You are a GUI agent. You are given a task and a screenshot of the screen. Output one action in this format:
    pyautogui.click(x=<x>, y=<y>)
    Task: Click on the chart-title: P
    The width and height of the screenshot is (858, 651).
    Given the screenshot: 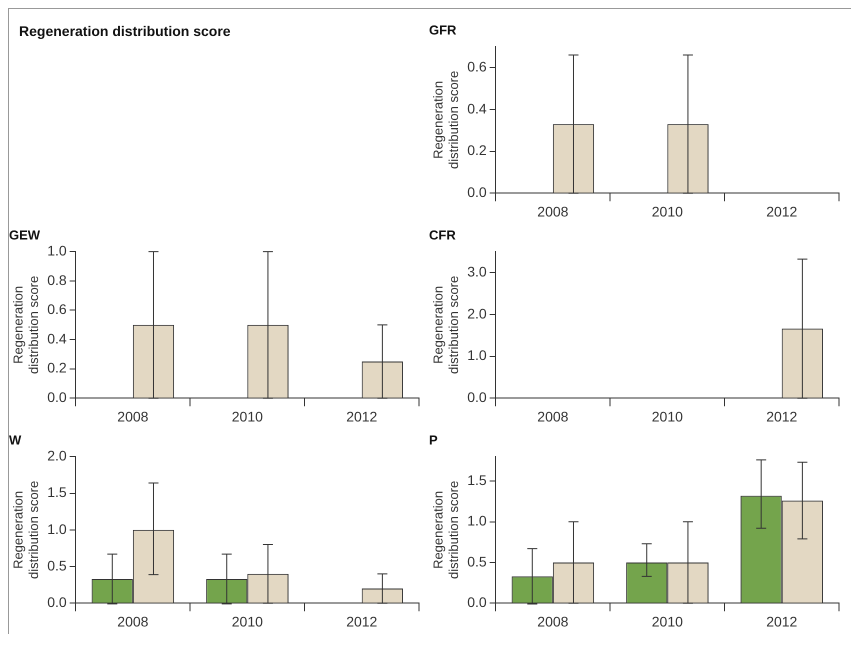 What is the action you would take?
    pyautogui.click(x=433, y=440)
    